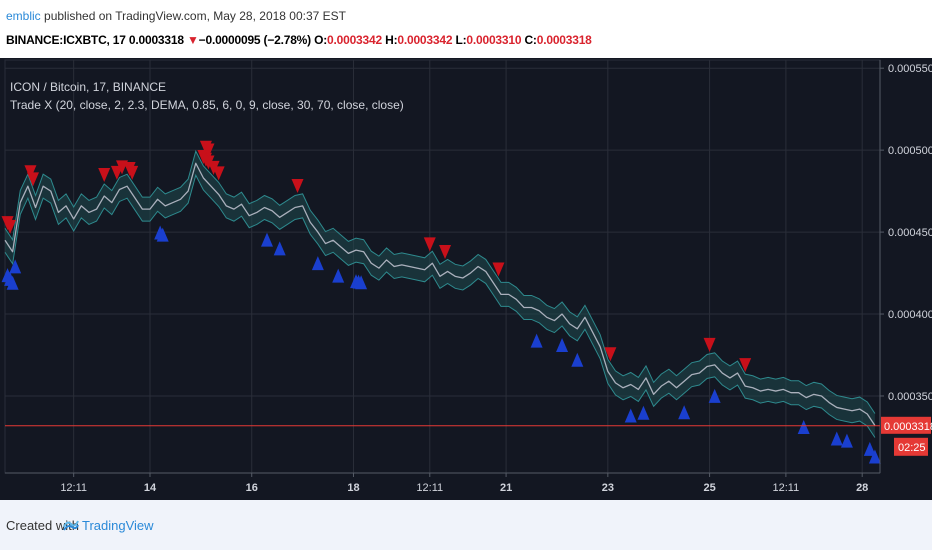 This screenshot has width=932, height=550. I want to click on open-value: 0.0003342, so click(354, 40).